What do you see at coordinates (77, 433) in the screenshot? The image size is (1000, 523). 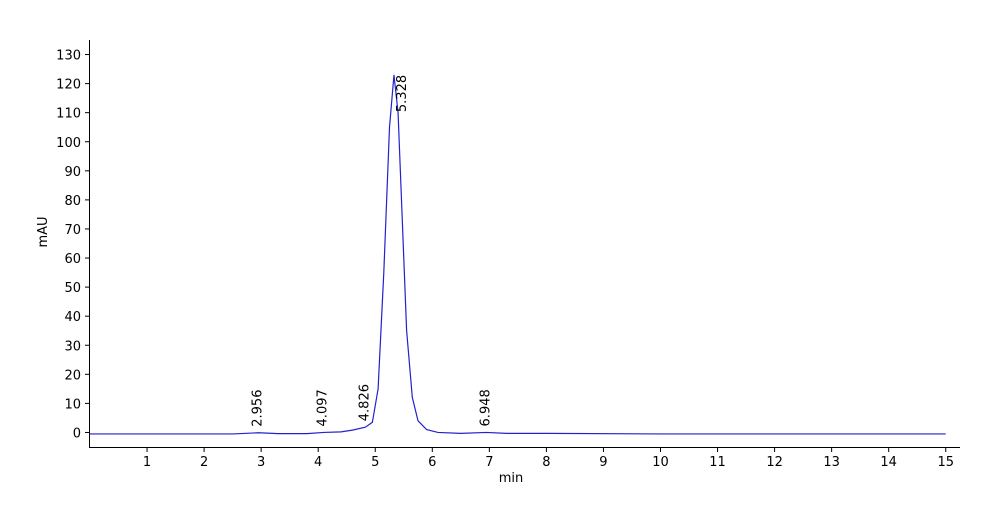 I see `y-tick-label: 0` at bounding box center [77, 433].